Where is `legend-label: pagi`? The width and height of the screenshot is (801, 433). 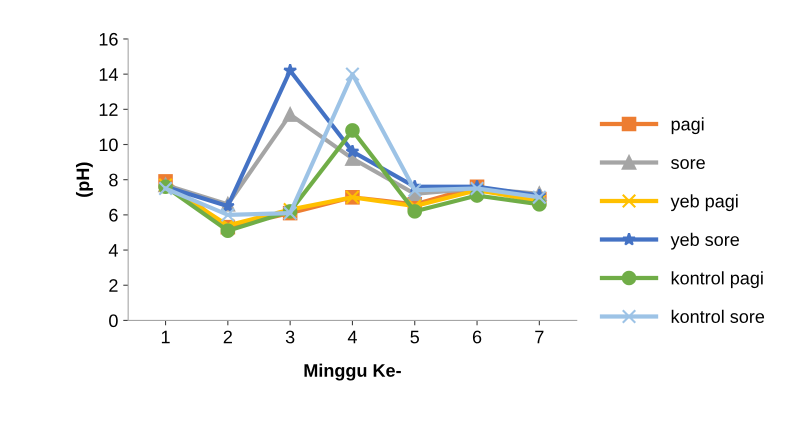 legend-label: pagi is located at coordinates (688, 125).